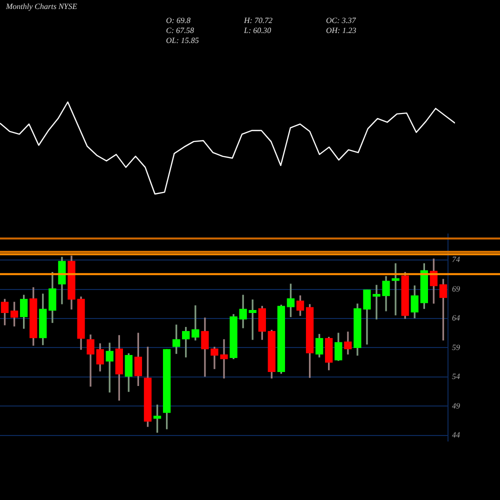 This screenshot has height=500, width=500. Describe the element at coordinates (180, 31) in the screenshot. I see `text: C: 67.58` at that location.